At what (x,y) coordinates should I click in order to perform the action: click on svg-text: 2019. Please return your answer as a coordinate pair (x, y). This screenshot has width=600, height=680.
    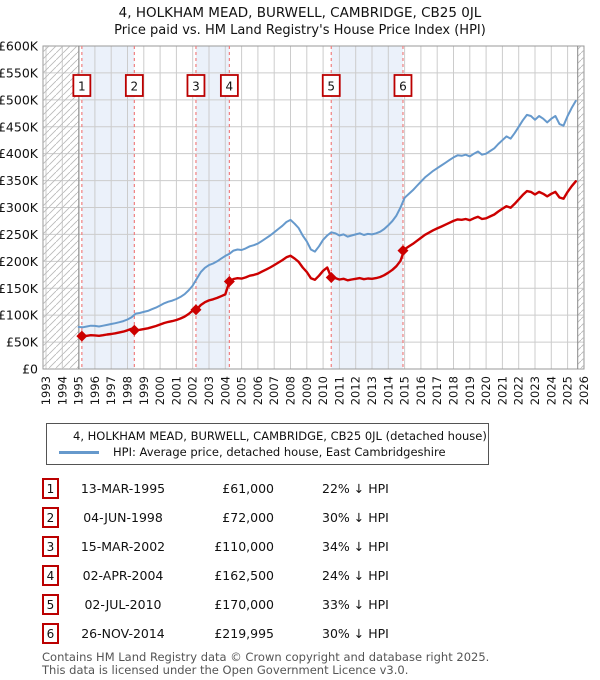
    Looking at the image, I should click on (470, 390).